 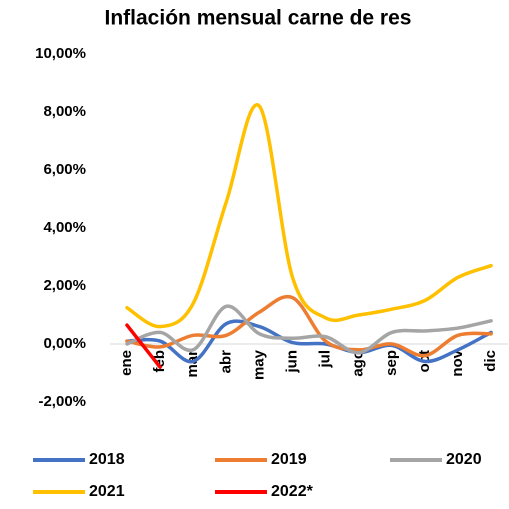 I want to click on y-tick-label: 10,00%, so click(x=60, y=53).